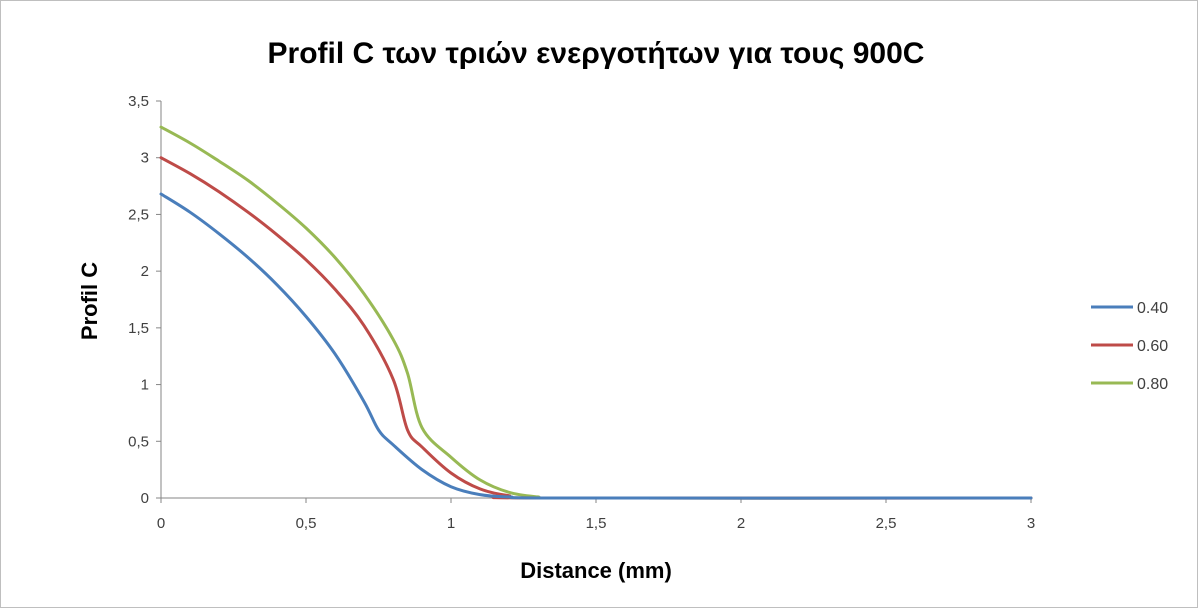 This screenshot has width=1198, height=609. I want to click on y-tick-label: 0,5, so click(138, 441).